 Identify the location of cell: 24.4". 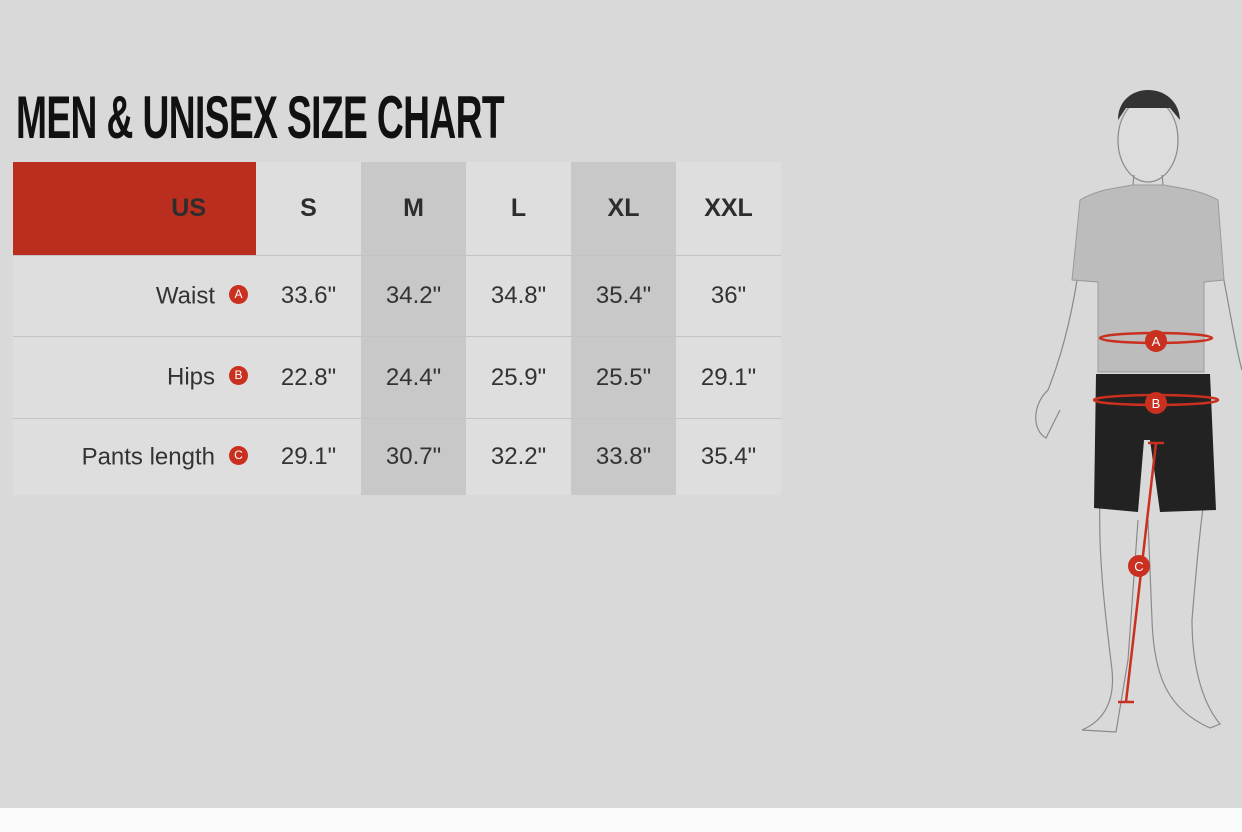
(413, 377).